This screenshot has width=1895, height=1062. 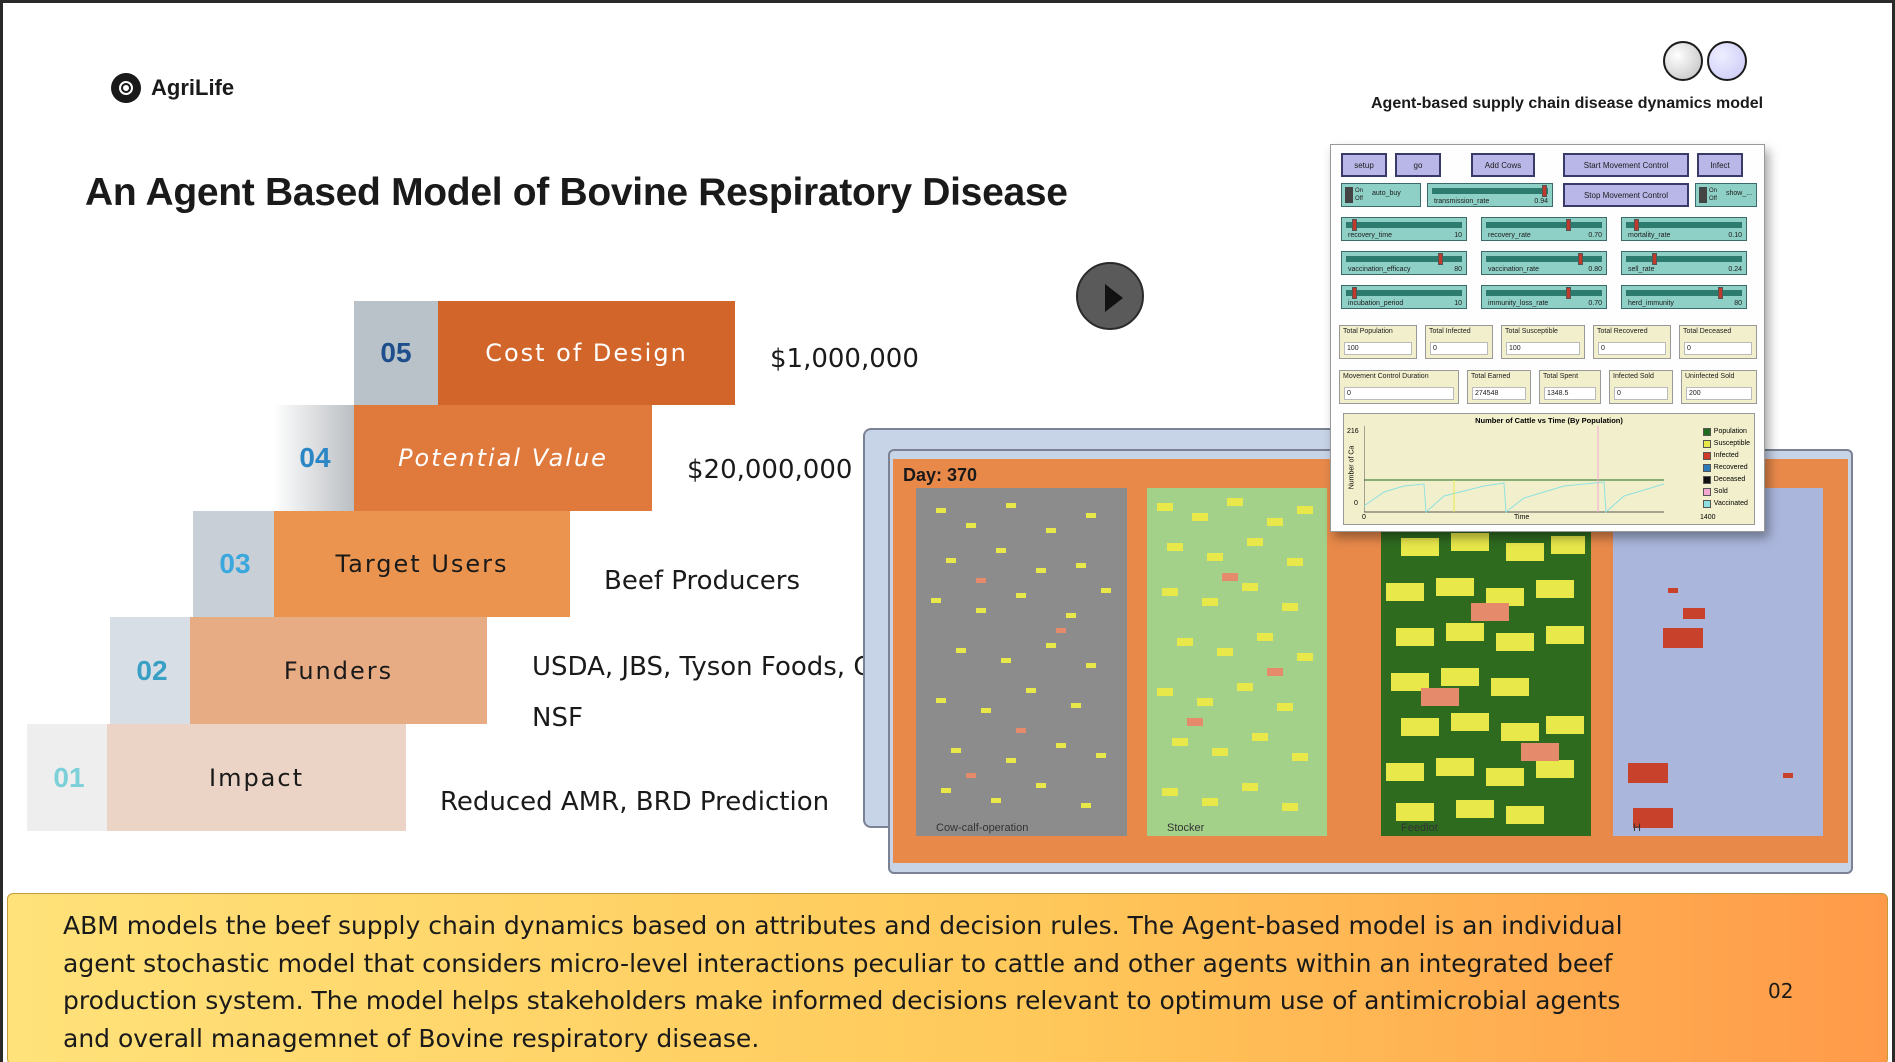 I want to click on feedlot-herd, so click(x=1485, y=658).